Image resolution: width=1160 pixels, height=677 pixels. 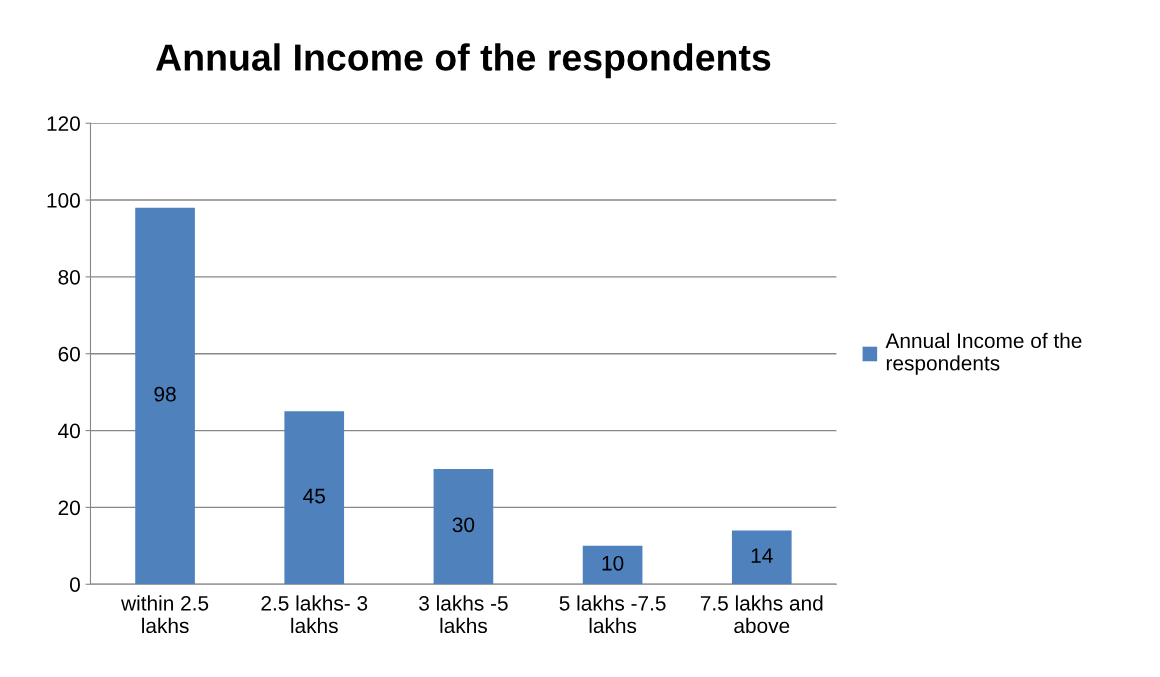 I want to click on x-tick-label: 7.5 lakhs and above, so click(x=761, y=614).